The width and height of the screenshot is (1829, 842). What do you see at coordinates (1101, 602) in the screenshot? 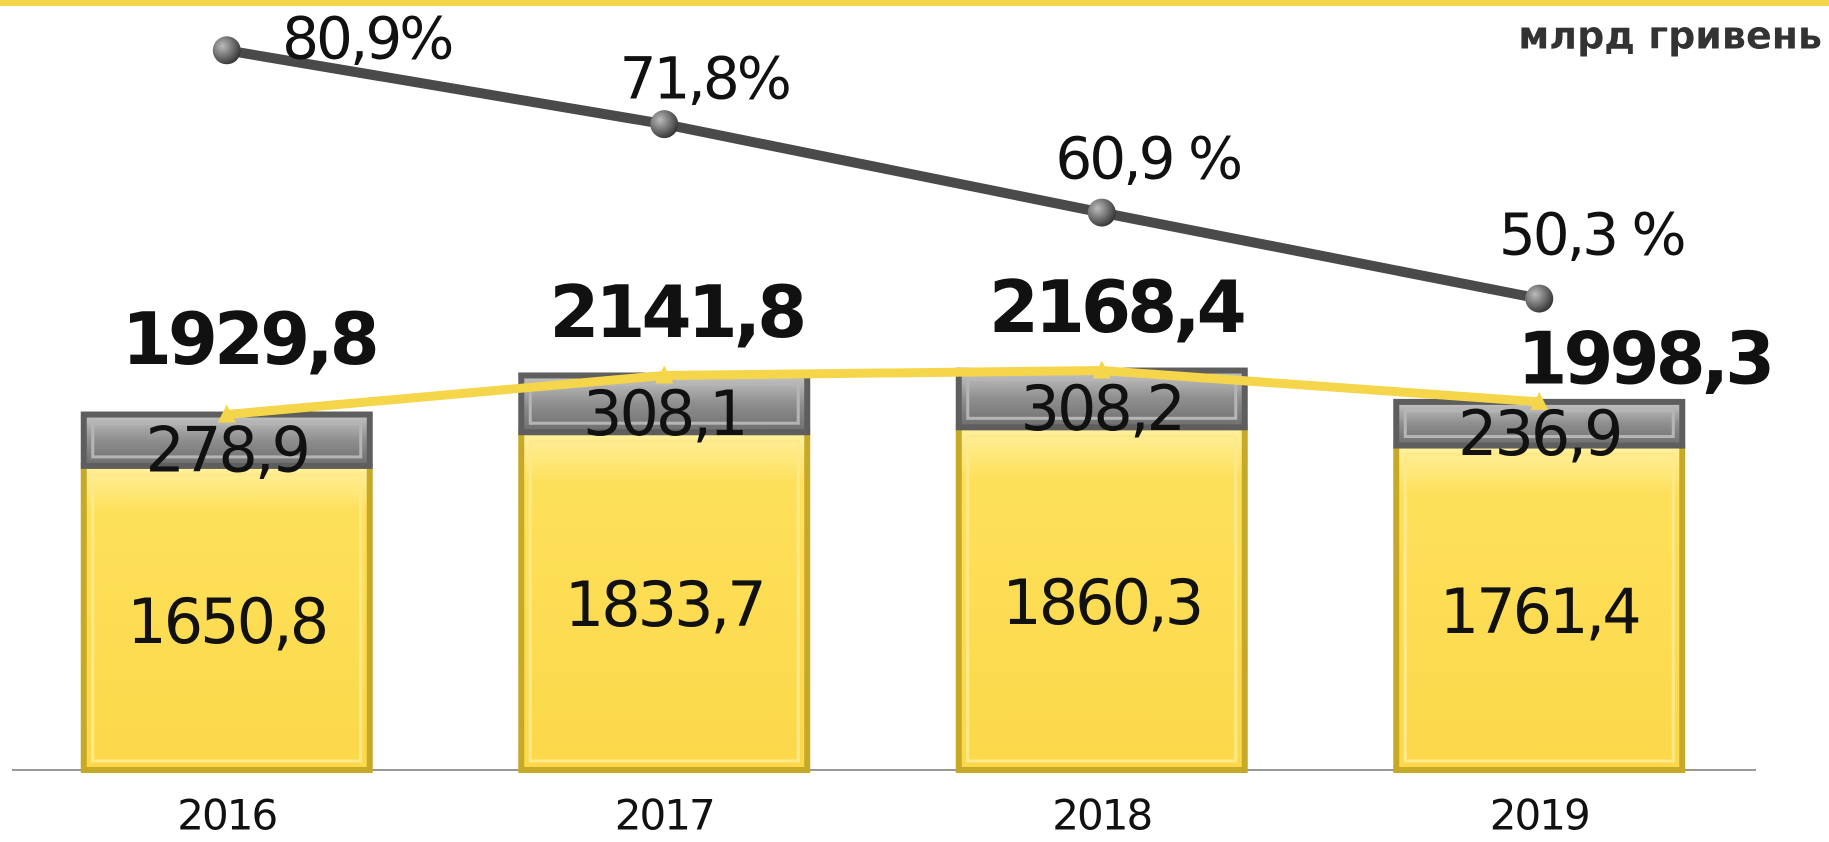
I see `value-label: 1860,3` at bounding box center [1101, 602].